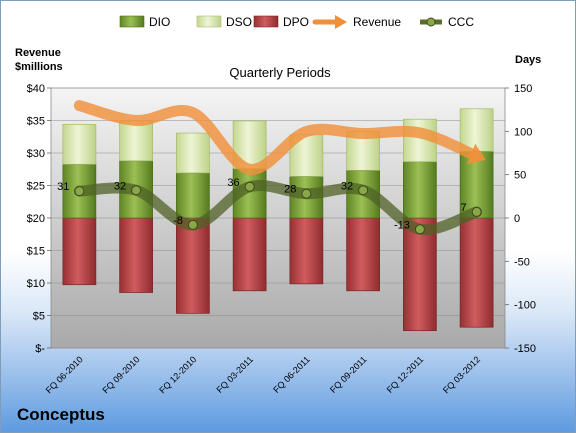  What do you see at coordinates (121, 374) in the screenshot?
I see `x-tick-label: FQ 09-2010` at bounding box center [121, 374].